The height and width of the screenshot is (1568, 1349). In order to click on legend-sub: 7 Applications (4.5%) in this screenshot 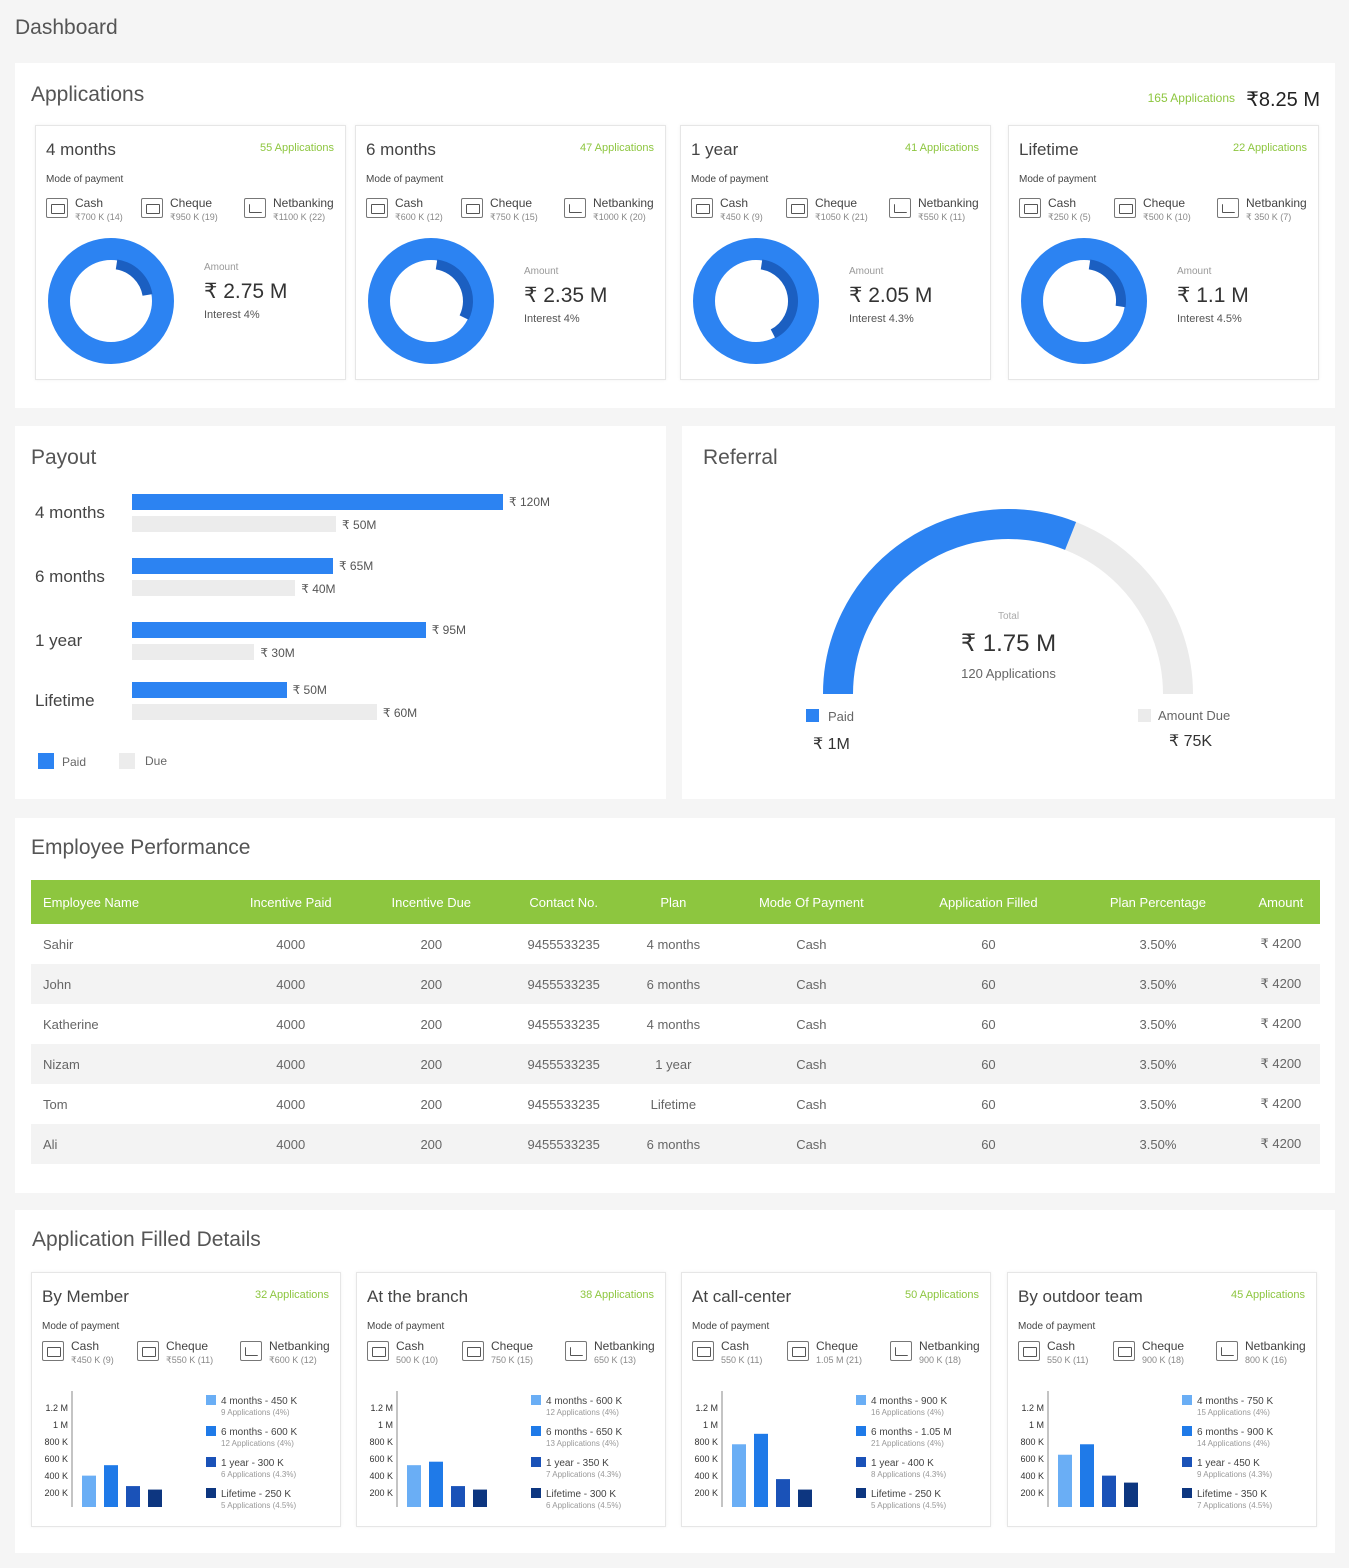, I will do `click(1235, 1505)`.